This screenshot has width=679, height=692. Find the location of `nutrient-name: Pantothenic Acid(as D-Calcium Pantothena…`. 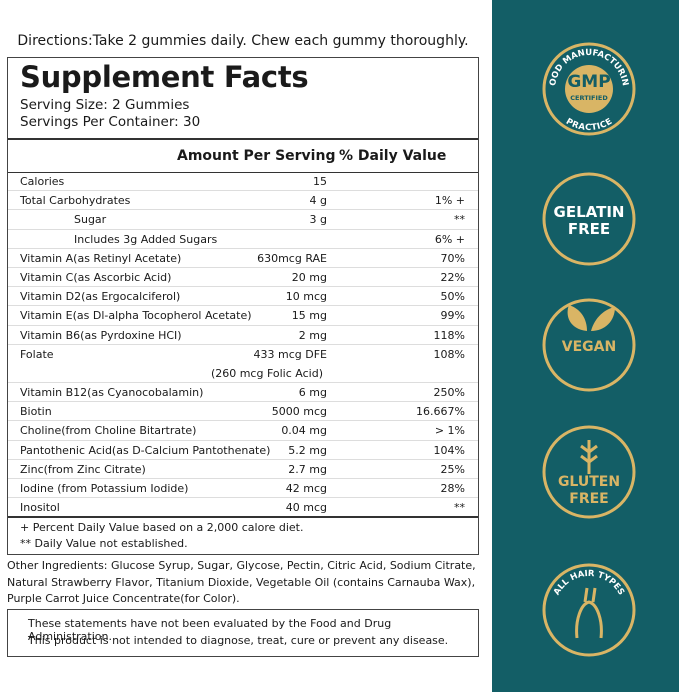

nutrient-name: Pantothenic Acid(as D-Calcium Pantothena… is located at coordinates (145, 450).